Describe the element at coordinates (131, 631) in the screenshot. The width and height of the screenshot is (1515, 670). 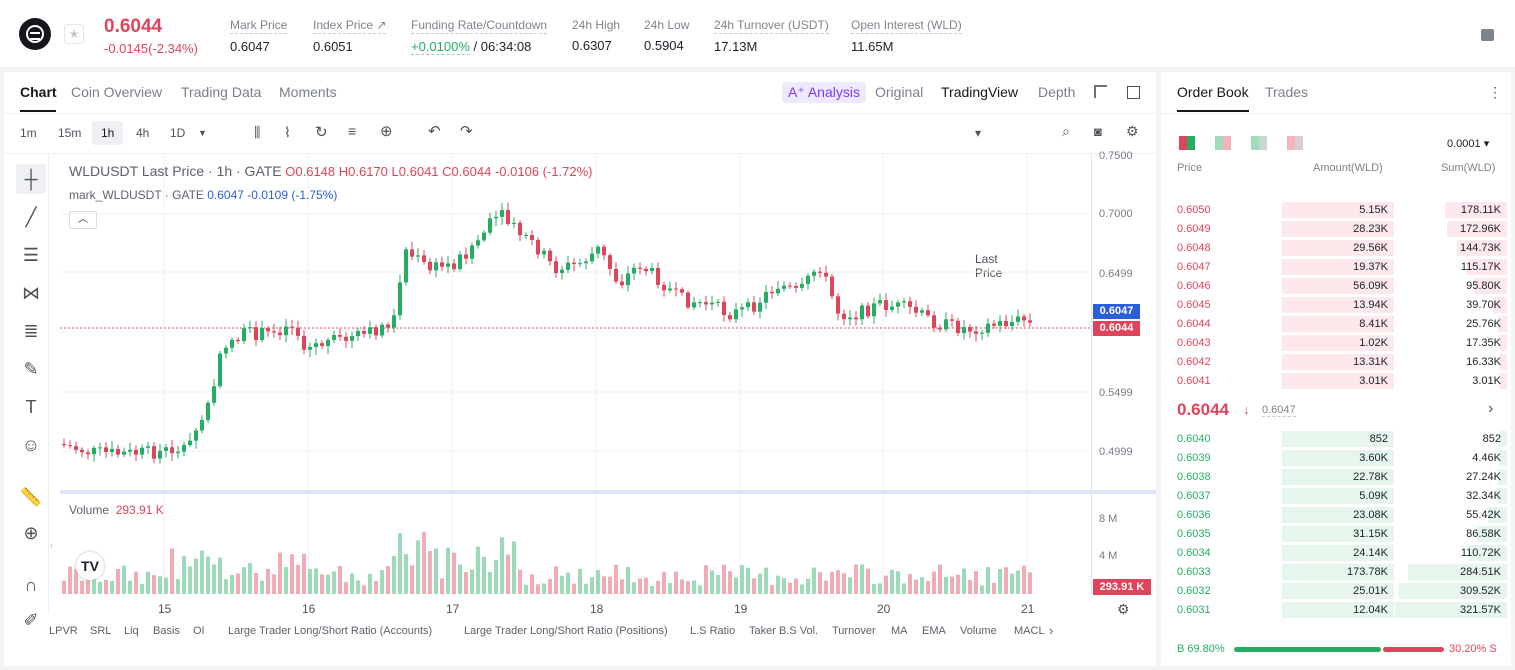
I see `indicator-item: Liq` at that location.